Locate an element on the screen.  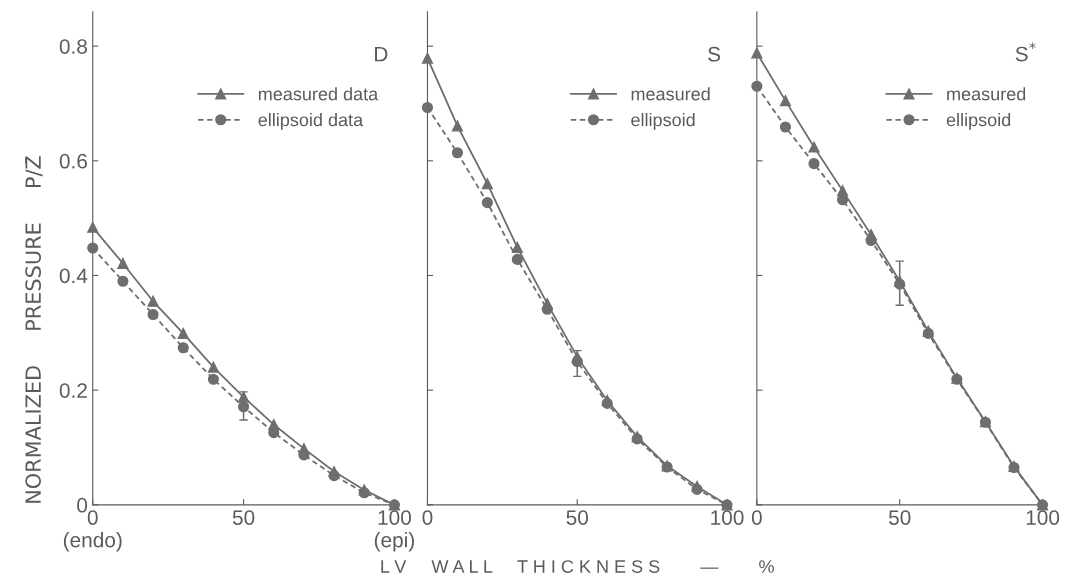
text: S is located at coordinates (714, 54).